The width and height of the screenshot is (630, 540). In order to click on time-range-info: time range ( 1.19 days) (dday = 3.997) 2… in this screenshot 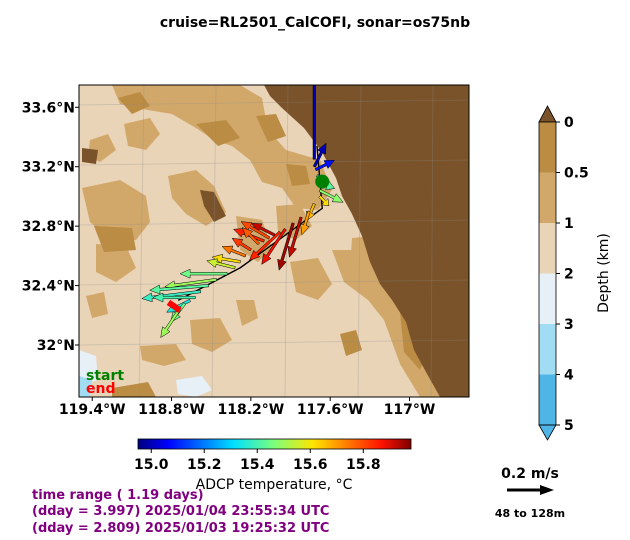, I will do `click(180, 512)`.